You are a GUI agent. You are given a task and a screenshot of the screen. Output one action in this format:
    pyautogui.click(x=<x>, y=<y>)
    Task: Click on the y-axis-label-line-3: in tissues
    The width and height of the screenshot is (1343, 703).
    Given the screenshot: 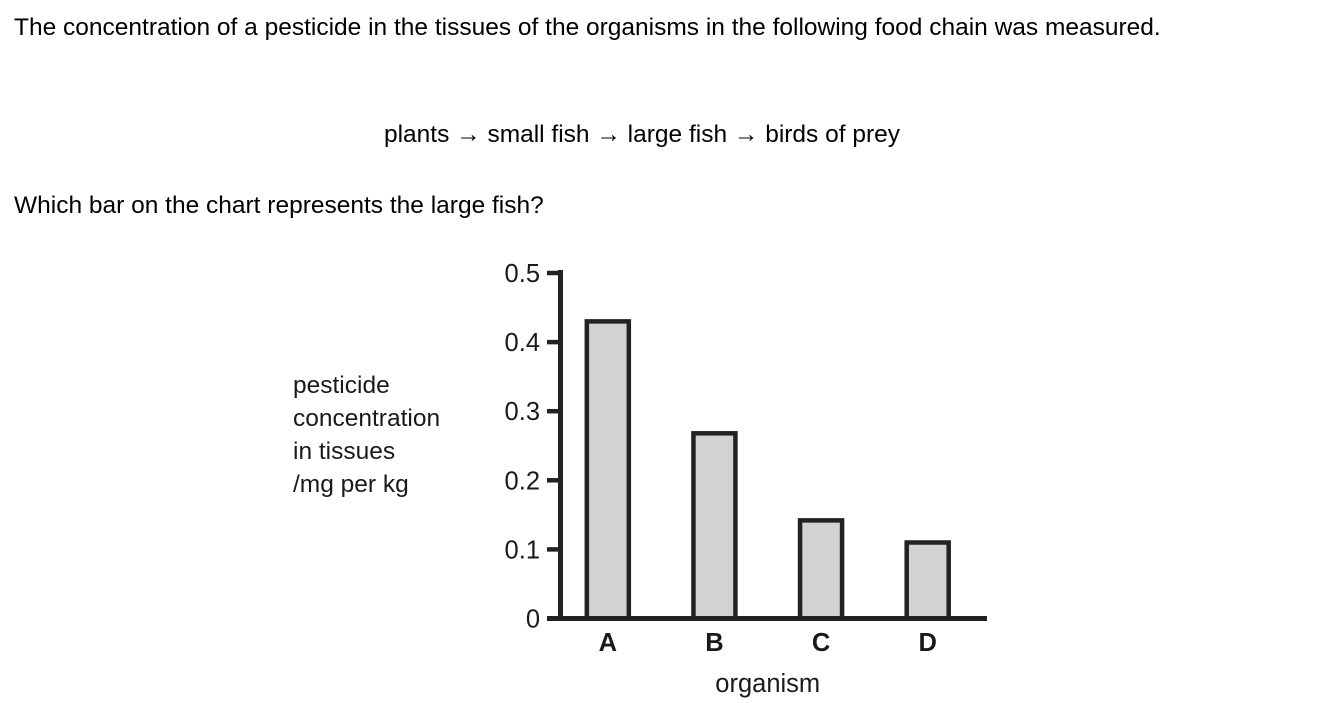 What is the action you would take?
    pyautogui.click(x=344, y=451)
    